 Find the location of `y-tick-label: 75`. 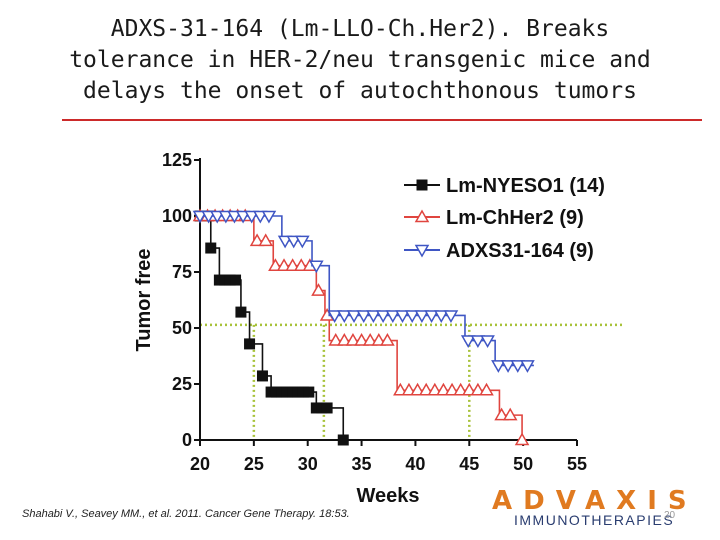

y-tick-label: 75 is located at coordinates (182, 272).